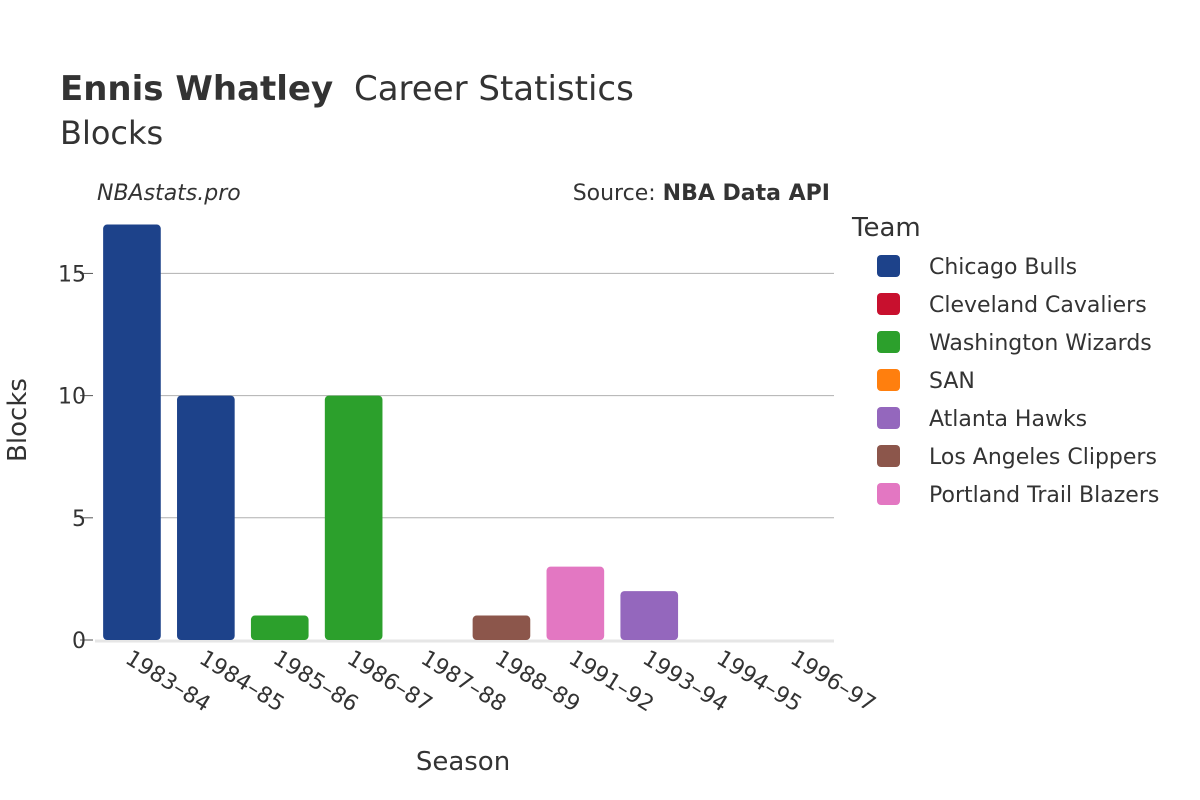 Image resolution: width=1200 pixels, height=800 pixels. What do you see at coordinates (1044, 495) in the screenshot?
I see `legend-label: Portland Trail Blazers` at bounding box center [1044, 495].